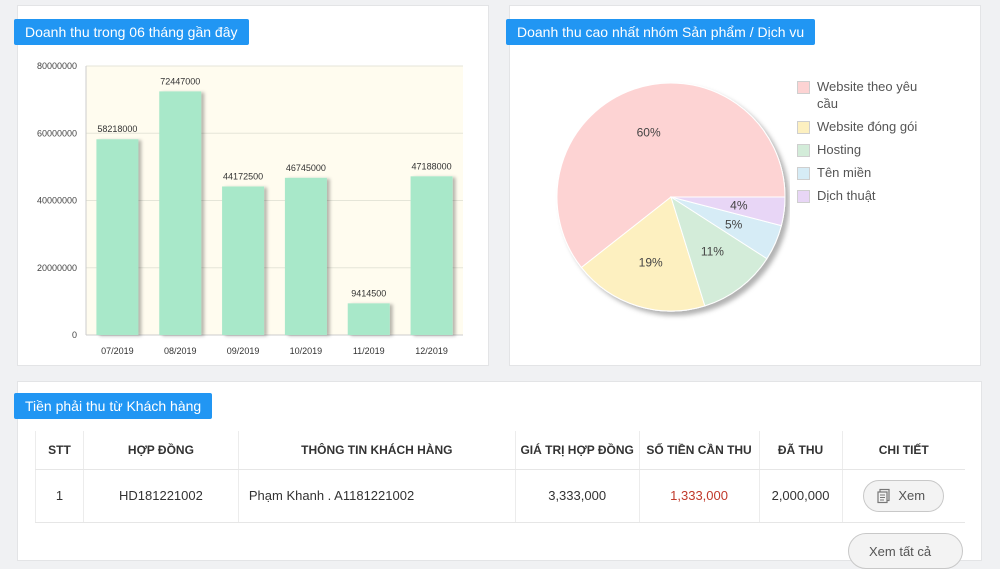 This screenshot has width=1000, height=569. What do you see at coordinates (59, 450) in the screenshot?
I see `col-stt: STT` at bounding box center [59, 450].